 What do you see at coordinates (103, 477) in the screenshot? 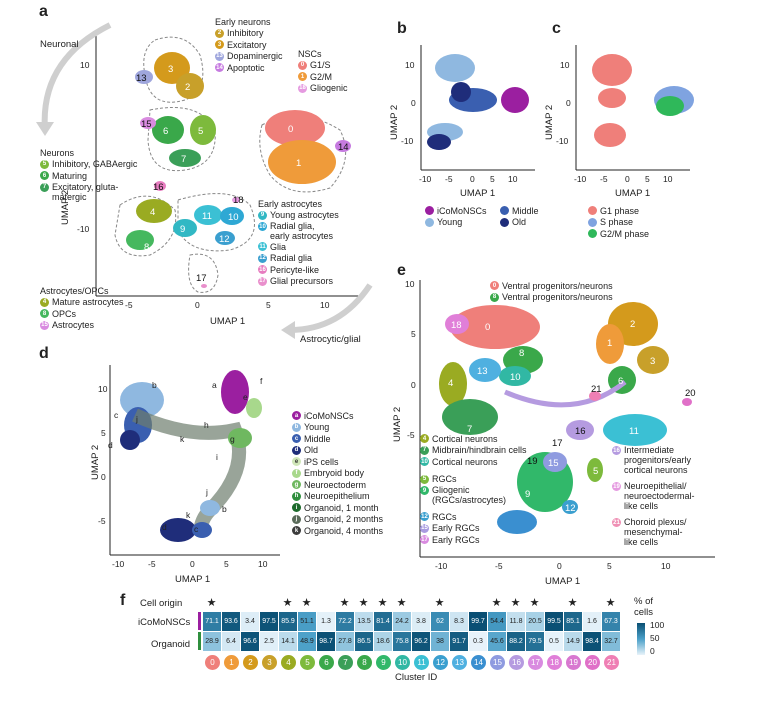
I see `d-ytick-2: 0` at bounding box center [103, 477].